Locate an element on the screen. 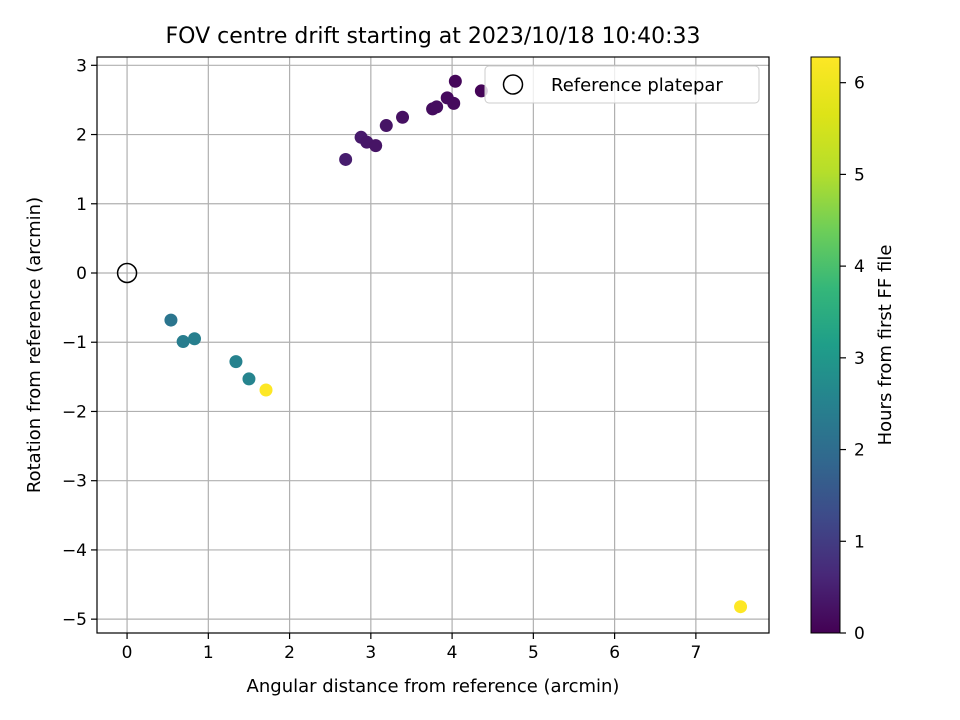  colorbar: 0 1 2 3 4 5 6 Hours from first FF file is located at coordinates (853, 350).